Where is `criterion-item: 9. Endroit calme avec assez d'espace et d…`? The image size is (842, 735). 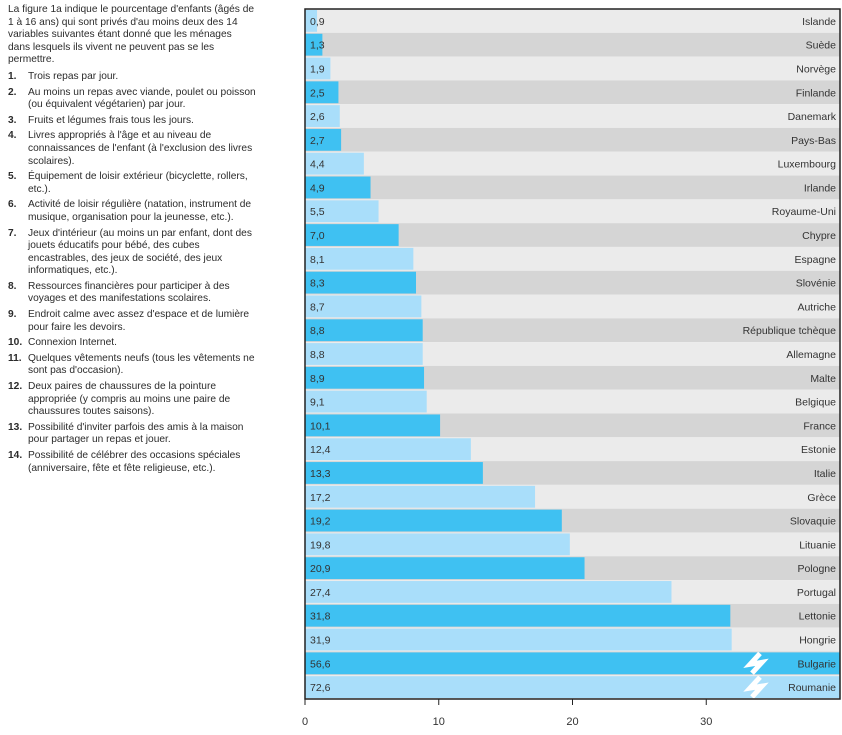 criterion-item: 9. Endroit calme avec assez d'espace et d… is located at coordinates (132, 321).